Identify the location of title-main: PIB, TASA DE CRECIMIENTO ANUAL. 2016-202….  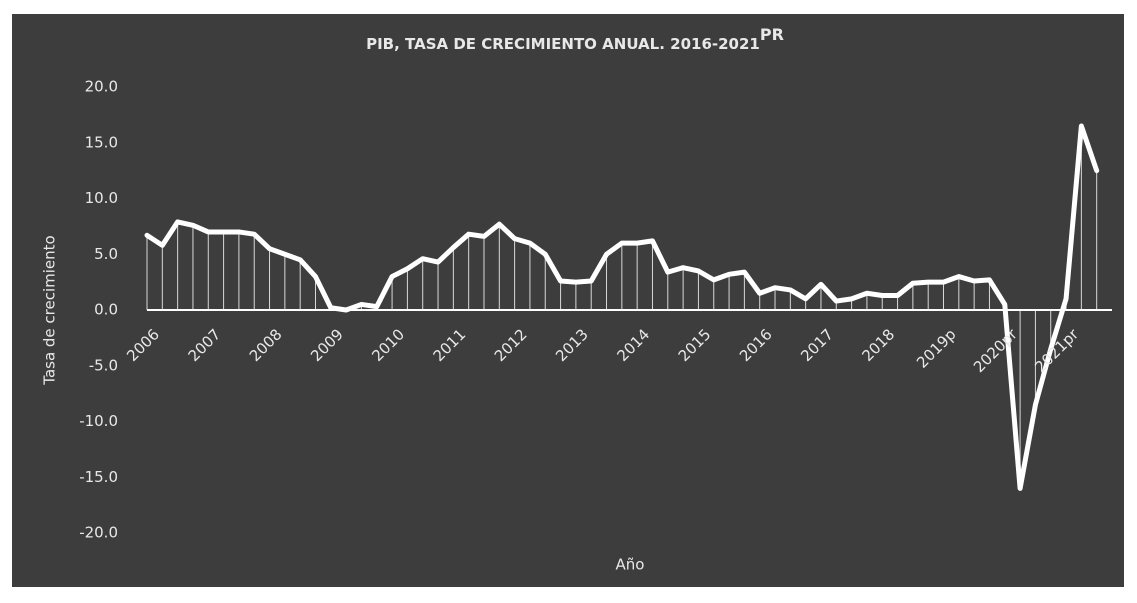
(563, 44).